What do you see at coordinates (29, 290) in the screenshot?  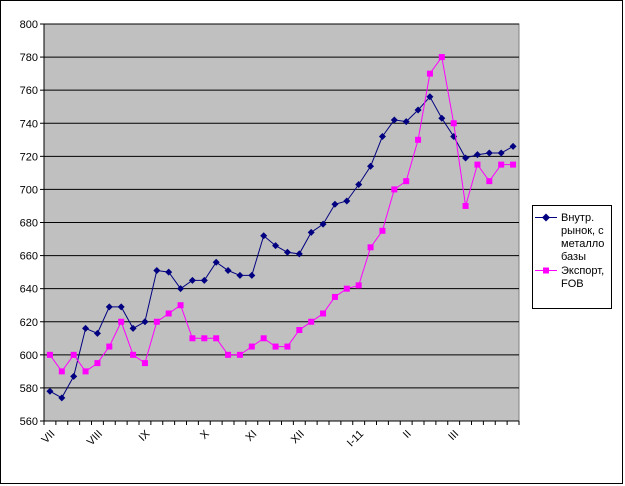 I see `y-tick-label: 640` at bounding box center [29, 290].